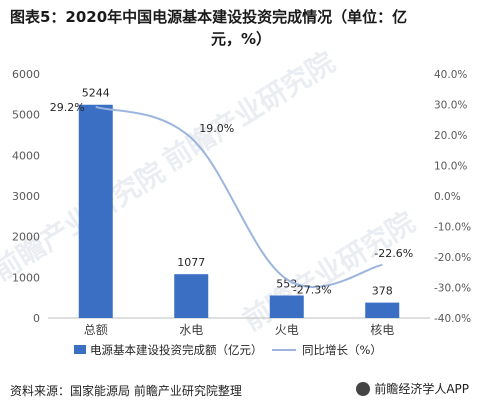 The image size is (477, 411). I want to click on y-left-tick-label: 5000, so click(26, 115).